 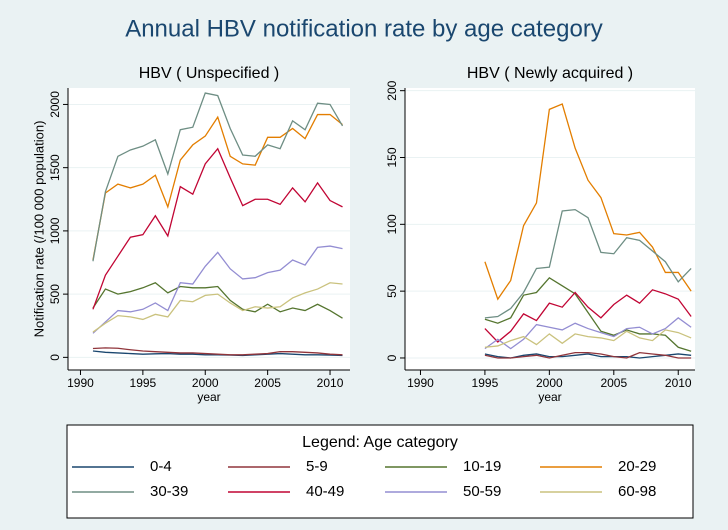 What do you see at coordinates (55, 167) in the screenshot?
I see `y-tick-label: 1500` at bounding box center [55, 167].